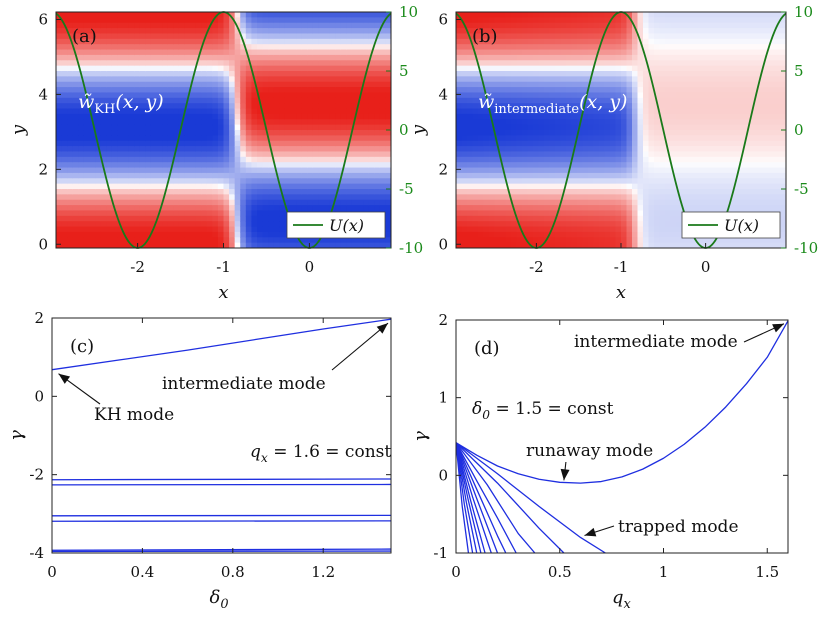 This screenshot has height=623, width=830. I want to click on y-tick-label: -1, so click(440, 553).